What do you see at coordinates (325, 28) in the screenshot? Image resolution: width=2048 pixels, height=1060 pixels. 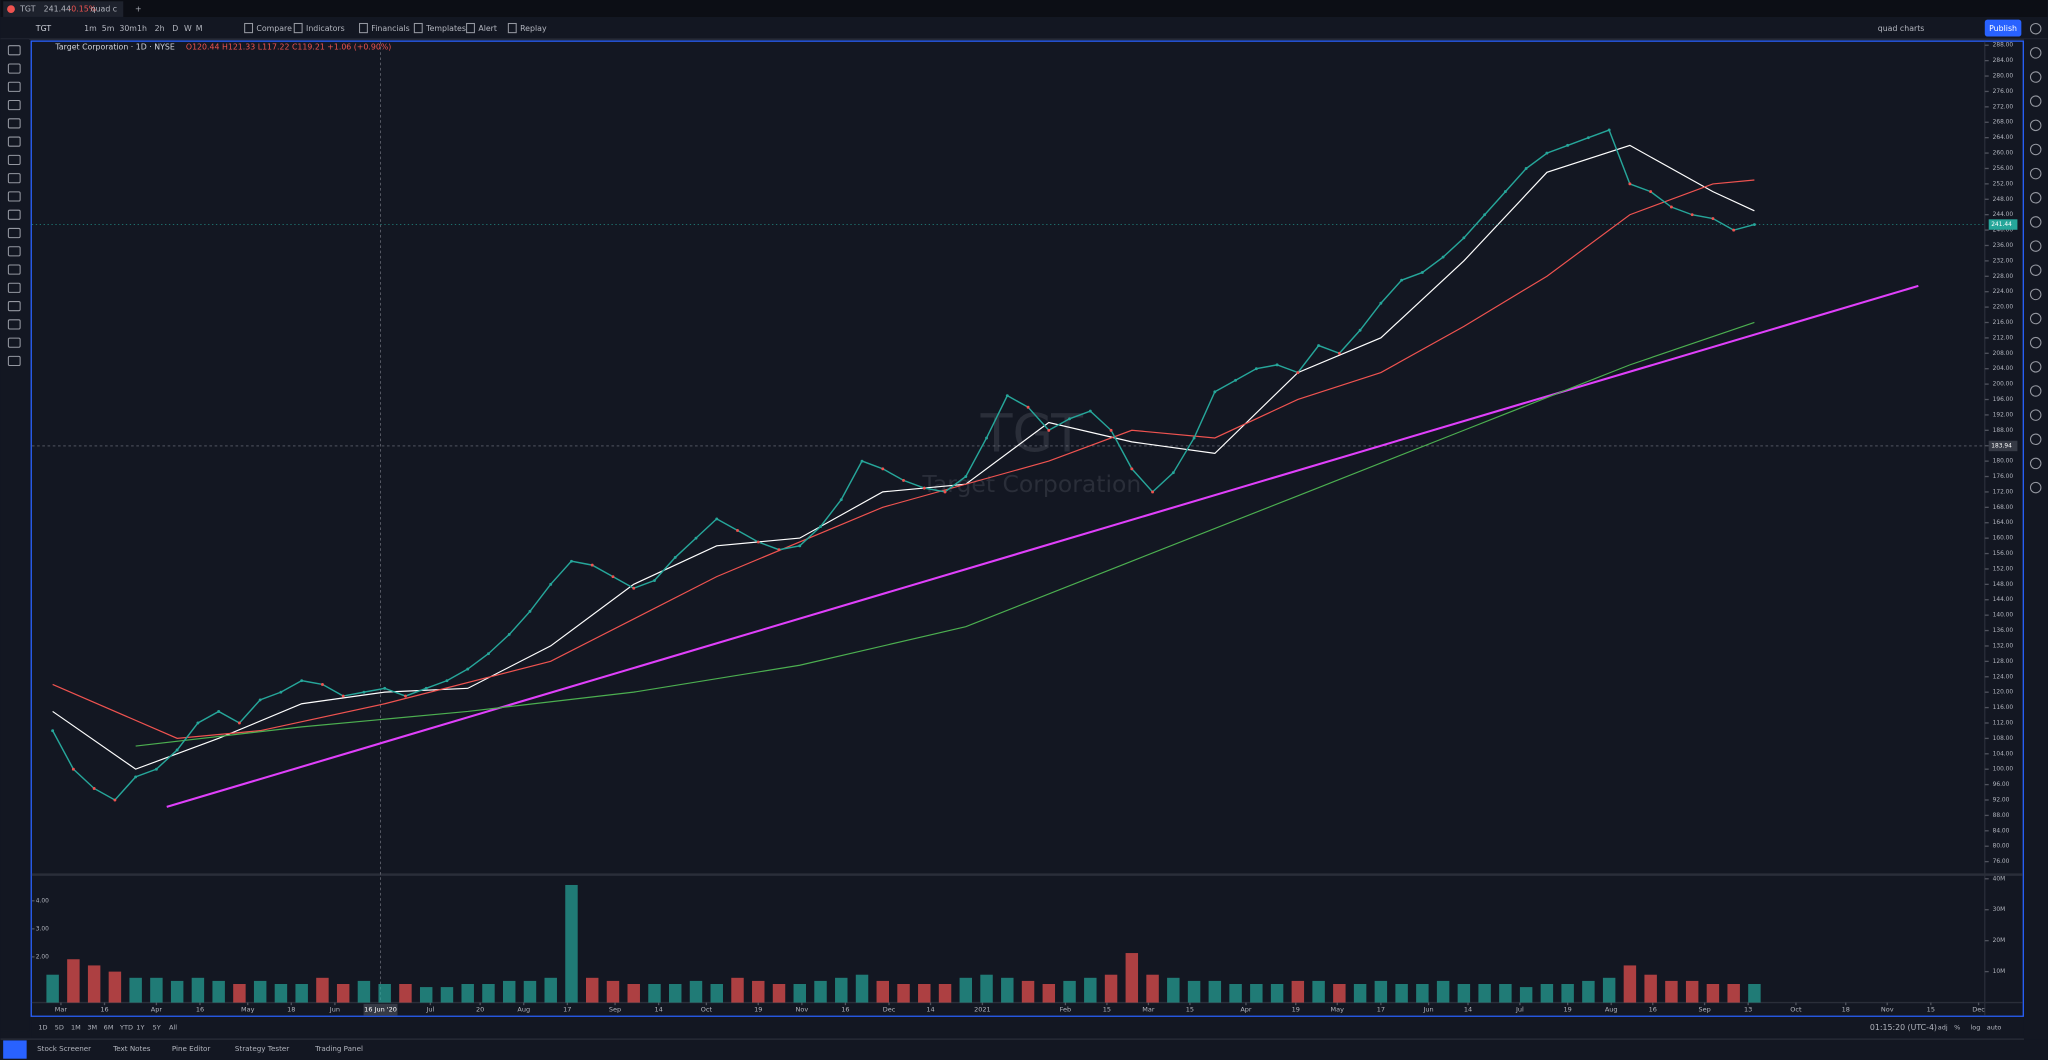 I see `toolbar-button: Indicators` at bounding box center [325, 28].